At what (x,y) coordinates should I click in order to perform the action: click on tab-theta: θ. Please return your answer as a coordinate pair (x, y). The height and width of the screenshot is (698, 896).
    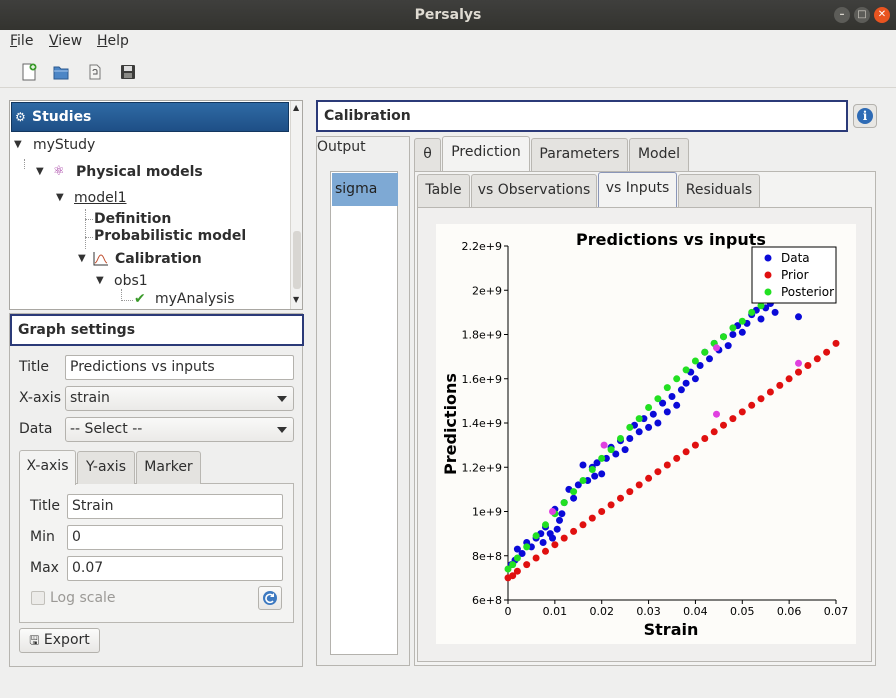
    Looking at the image, I should click on (427, 154).